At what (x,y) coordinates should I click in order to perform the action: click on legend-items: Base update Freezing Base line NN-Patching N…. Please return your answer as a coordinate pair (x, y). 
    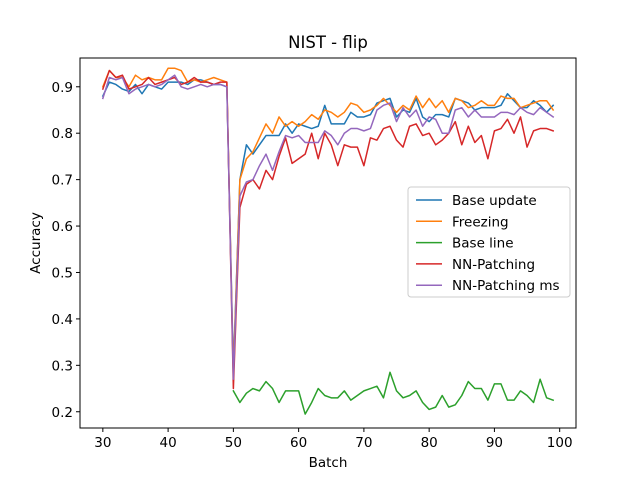
    Looking at the image, I should click on (488, 243).